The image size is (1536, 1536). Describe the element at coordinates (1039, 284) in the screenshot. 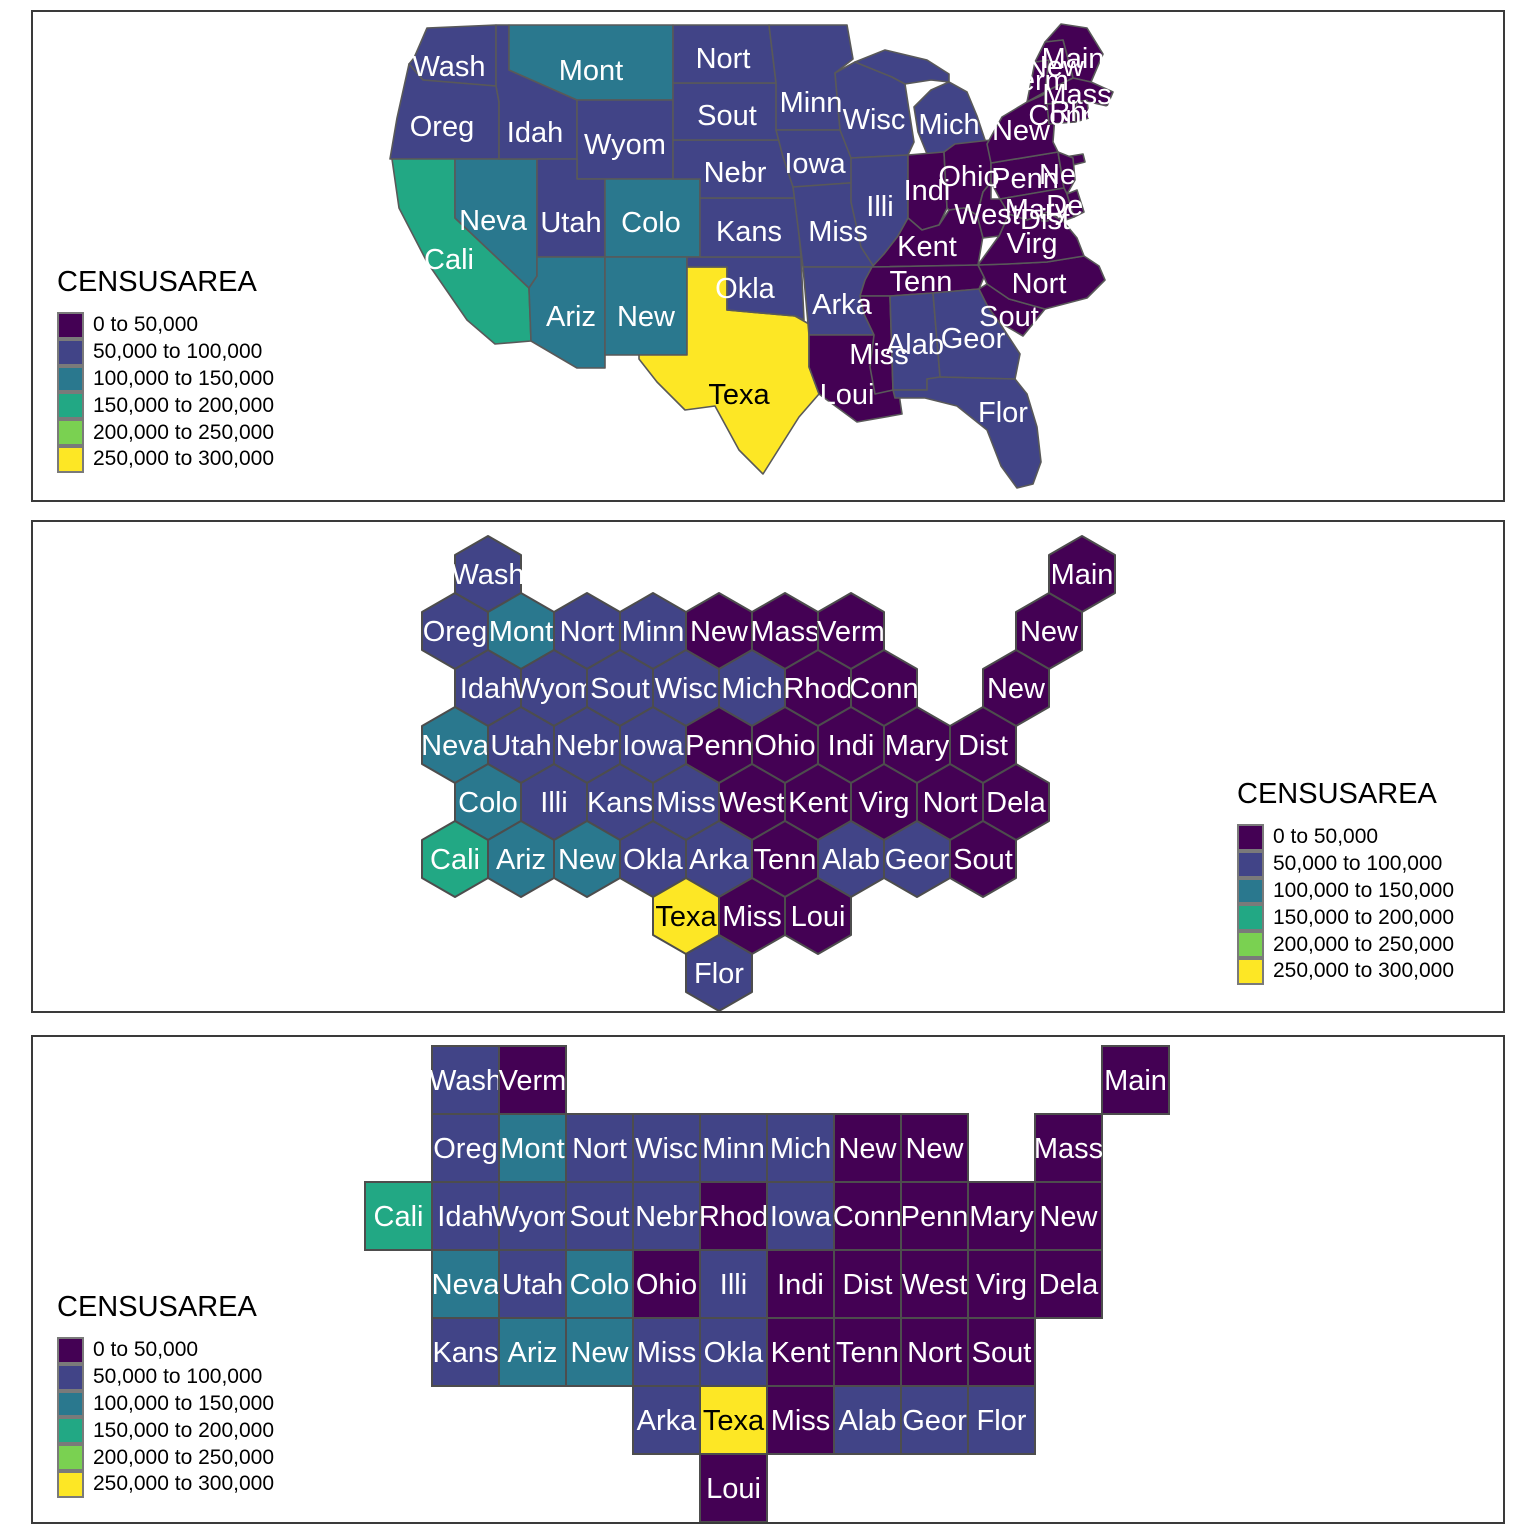

I see `state-label-nc: Nort` at that location.